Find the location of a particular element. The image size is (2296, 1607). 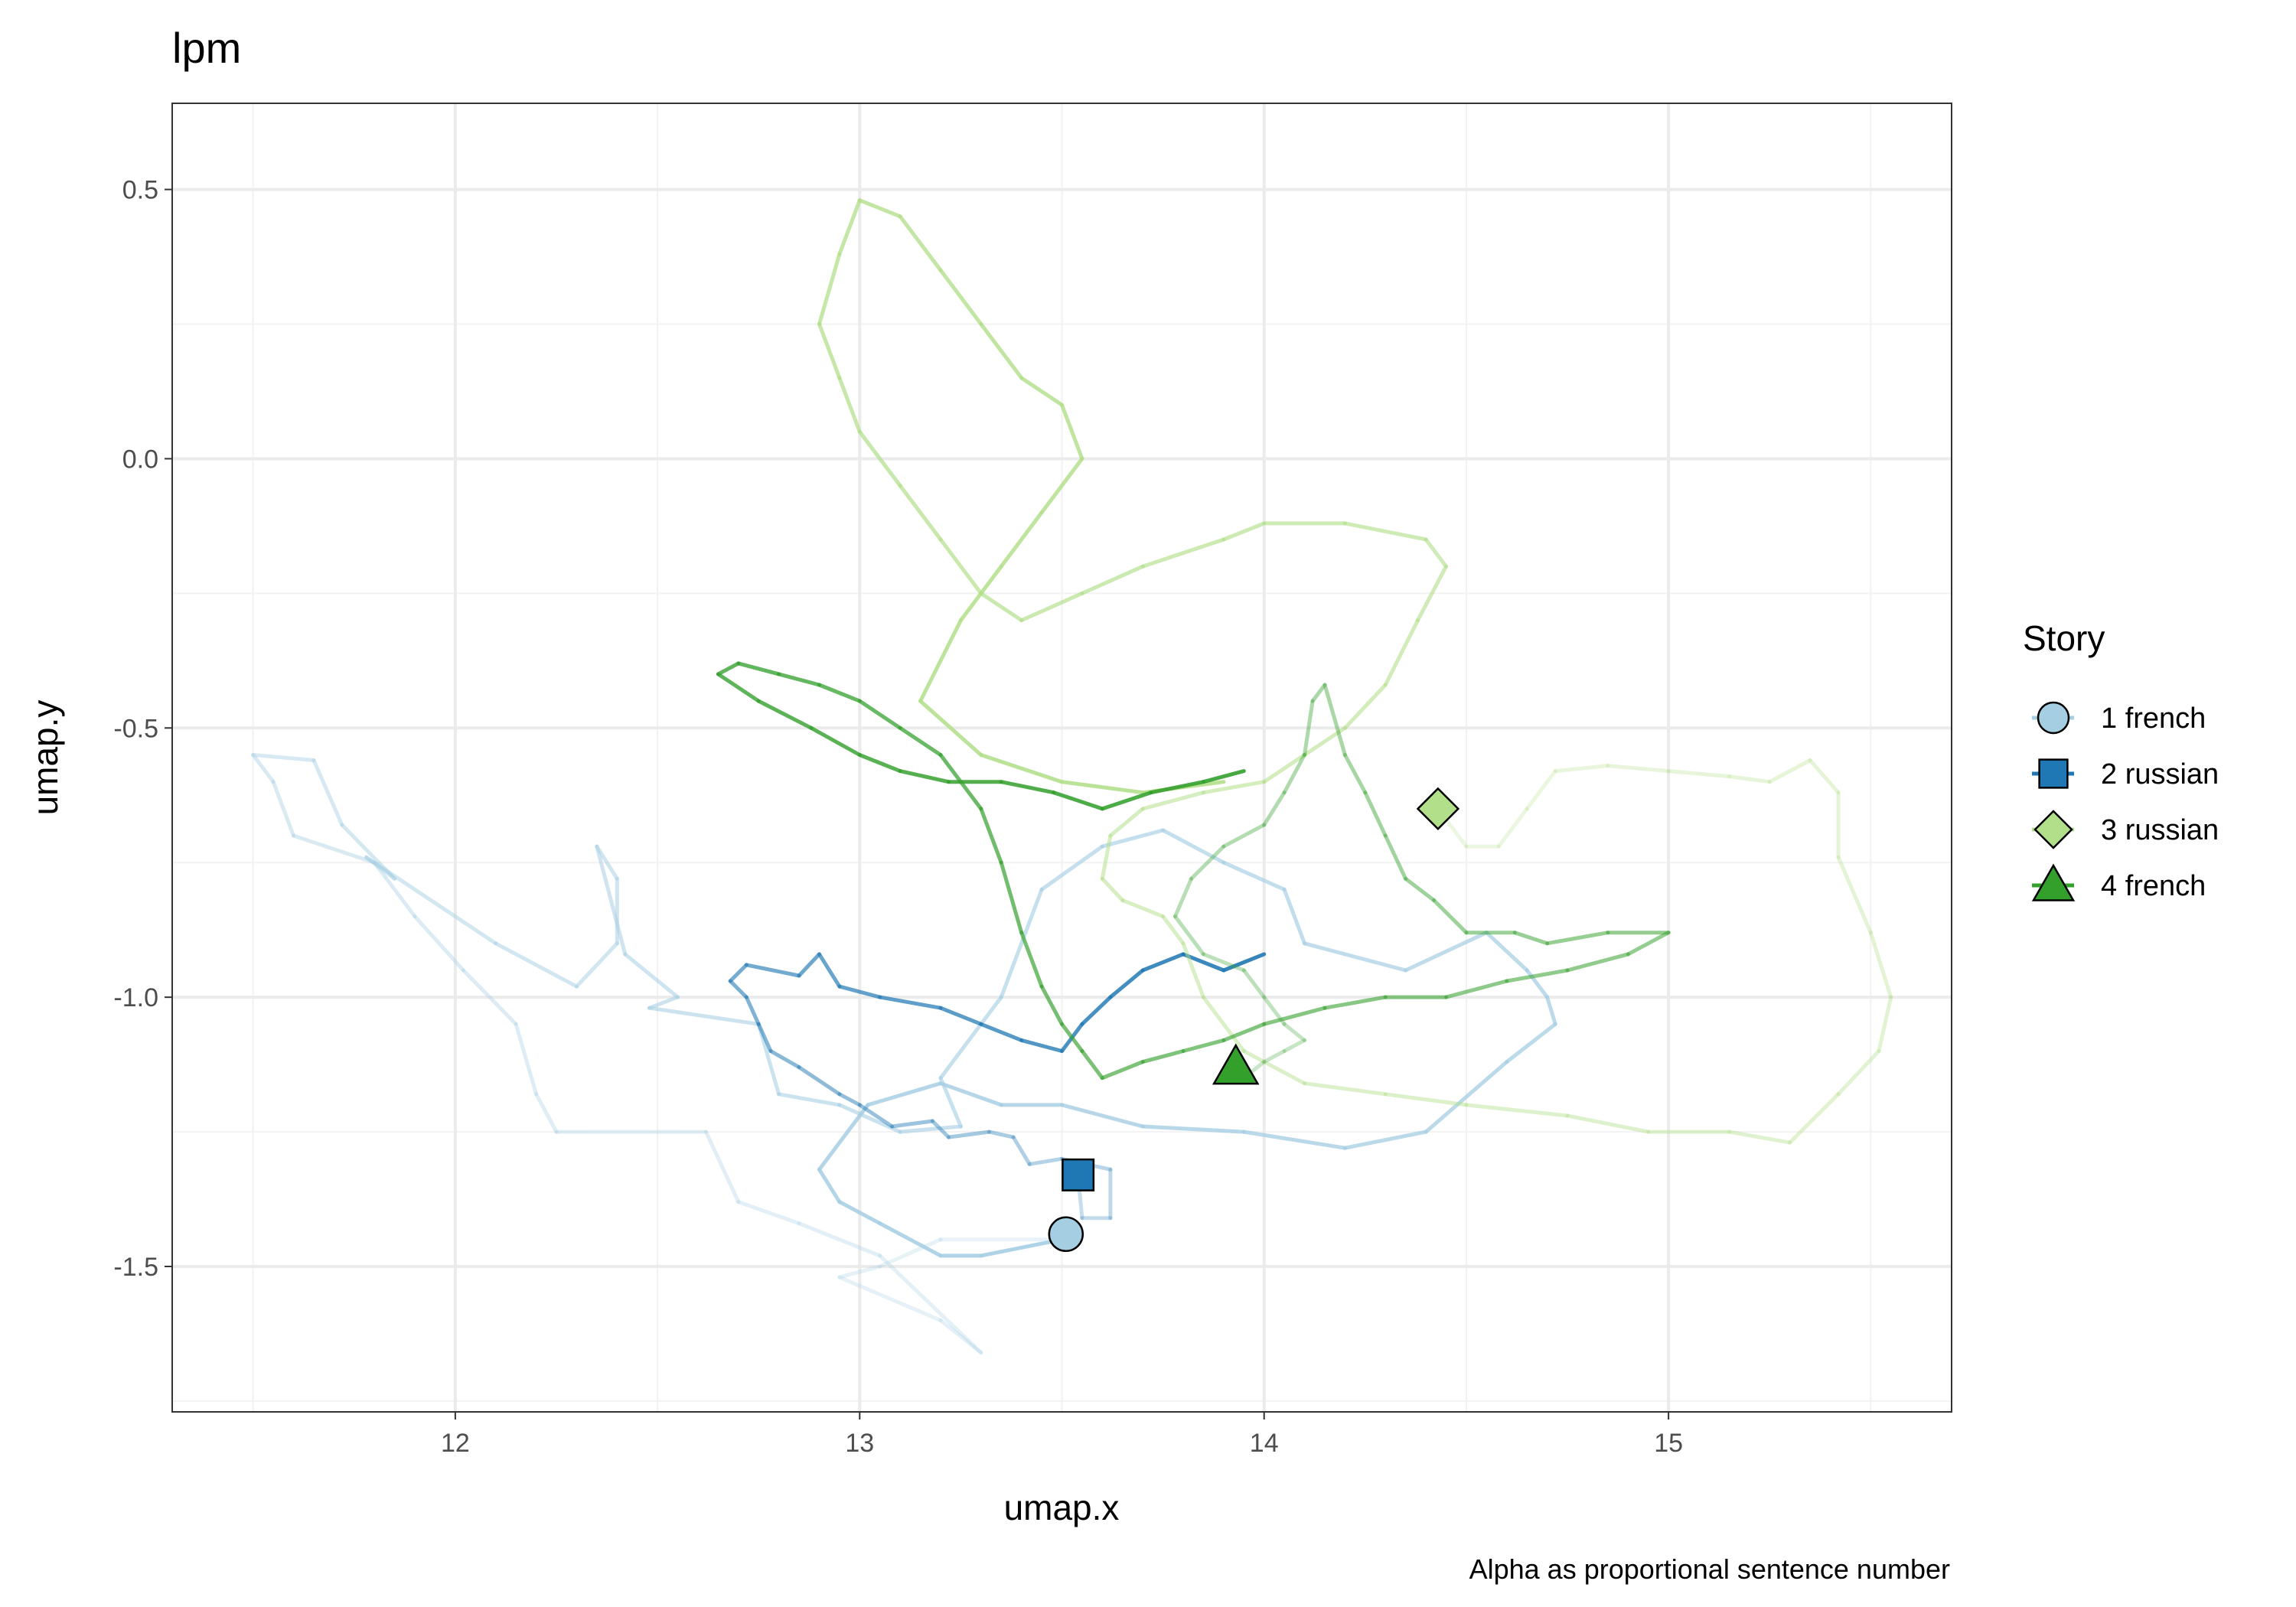

x-tick-label: 13 is located at coordinates (859, 1443).